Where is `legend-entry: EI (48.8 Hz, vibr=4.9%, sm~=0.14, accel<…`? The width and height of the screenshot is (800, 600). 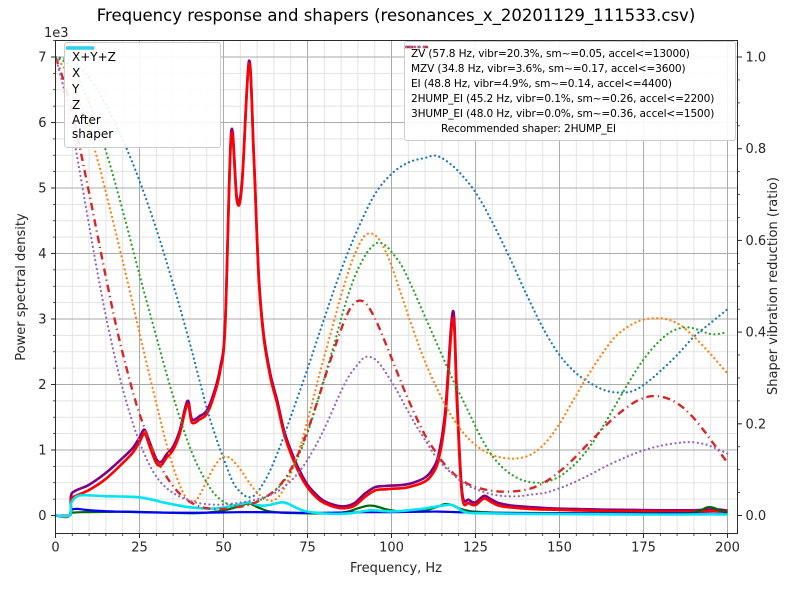
legend-entry: EI (48.8 Hz, vibr=4.9%, sm~=0.14, accel<… is located at coordinates (567, 68).